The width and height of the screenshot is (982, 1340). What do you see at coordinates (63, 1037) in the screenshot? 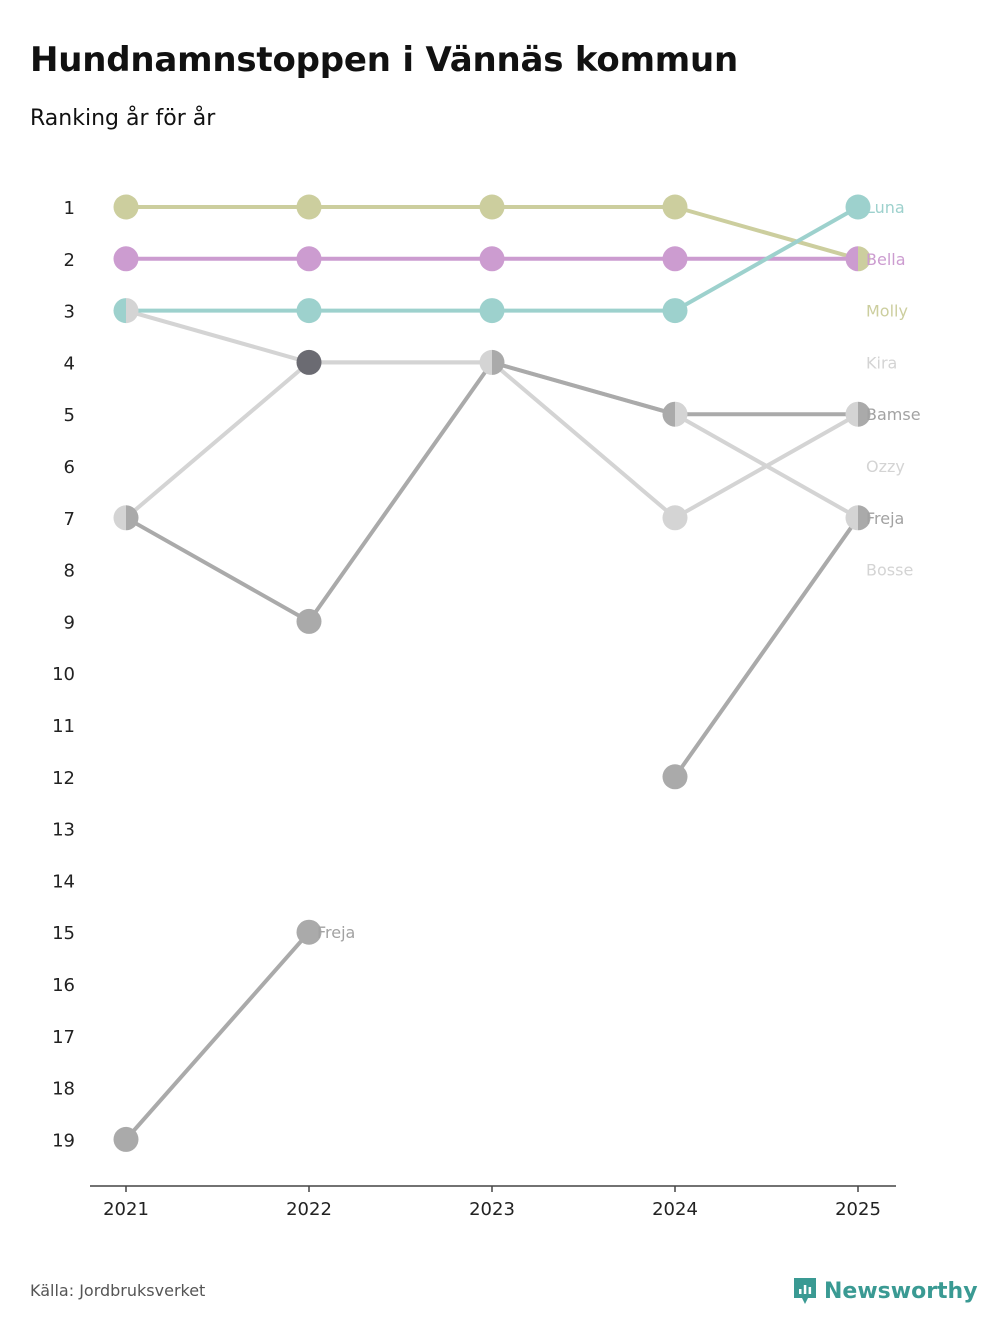
I see `y-tick-label: 17` at bounding box center [63, 1037].